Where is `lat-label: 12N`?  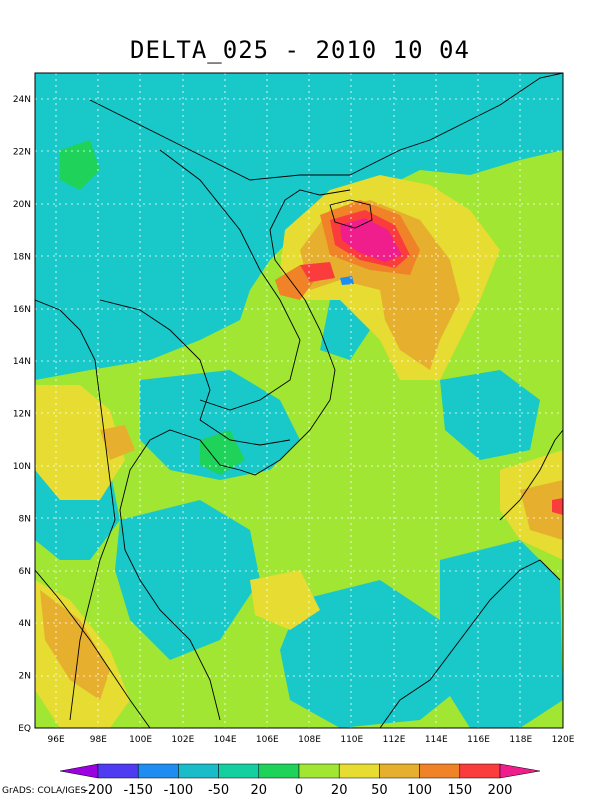
lat-label: 12N is located at coordinates (22, 415).